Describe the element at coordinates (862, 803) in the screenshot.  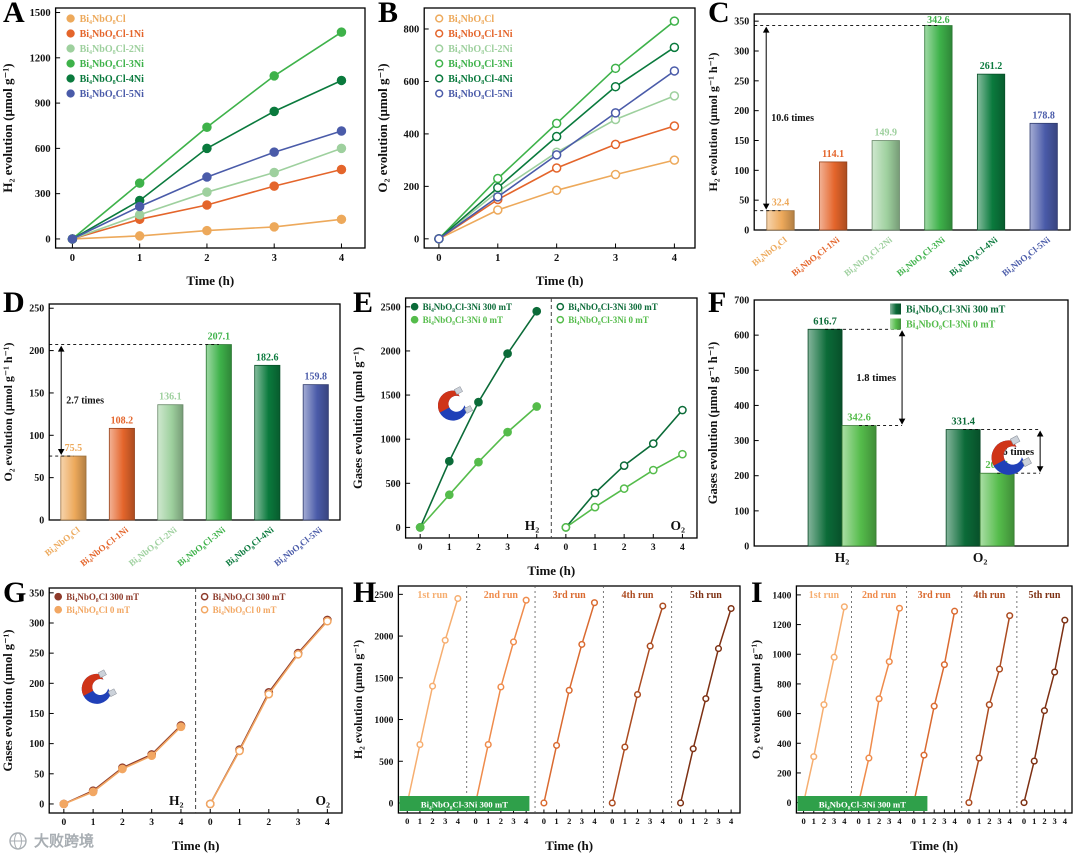
I see `badge` at that location.